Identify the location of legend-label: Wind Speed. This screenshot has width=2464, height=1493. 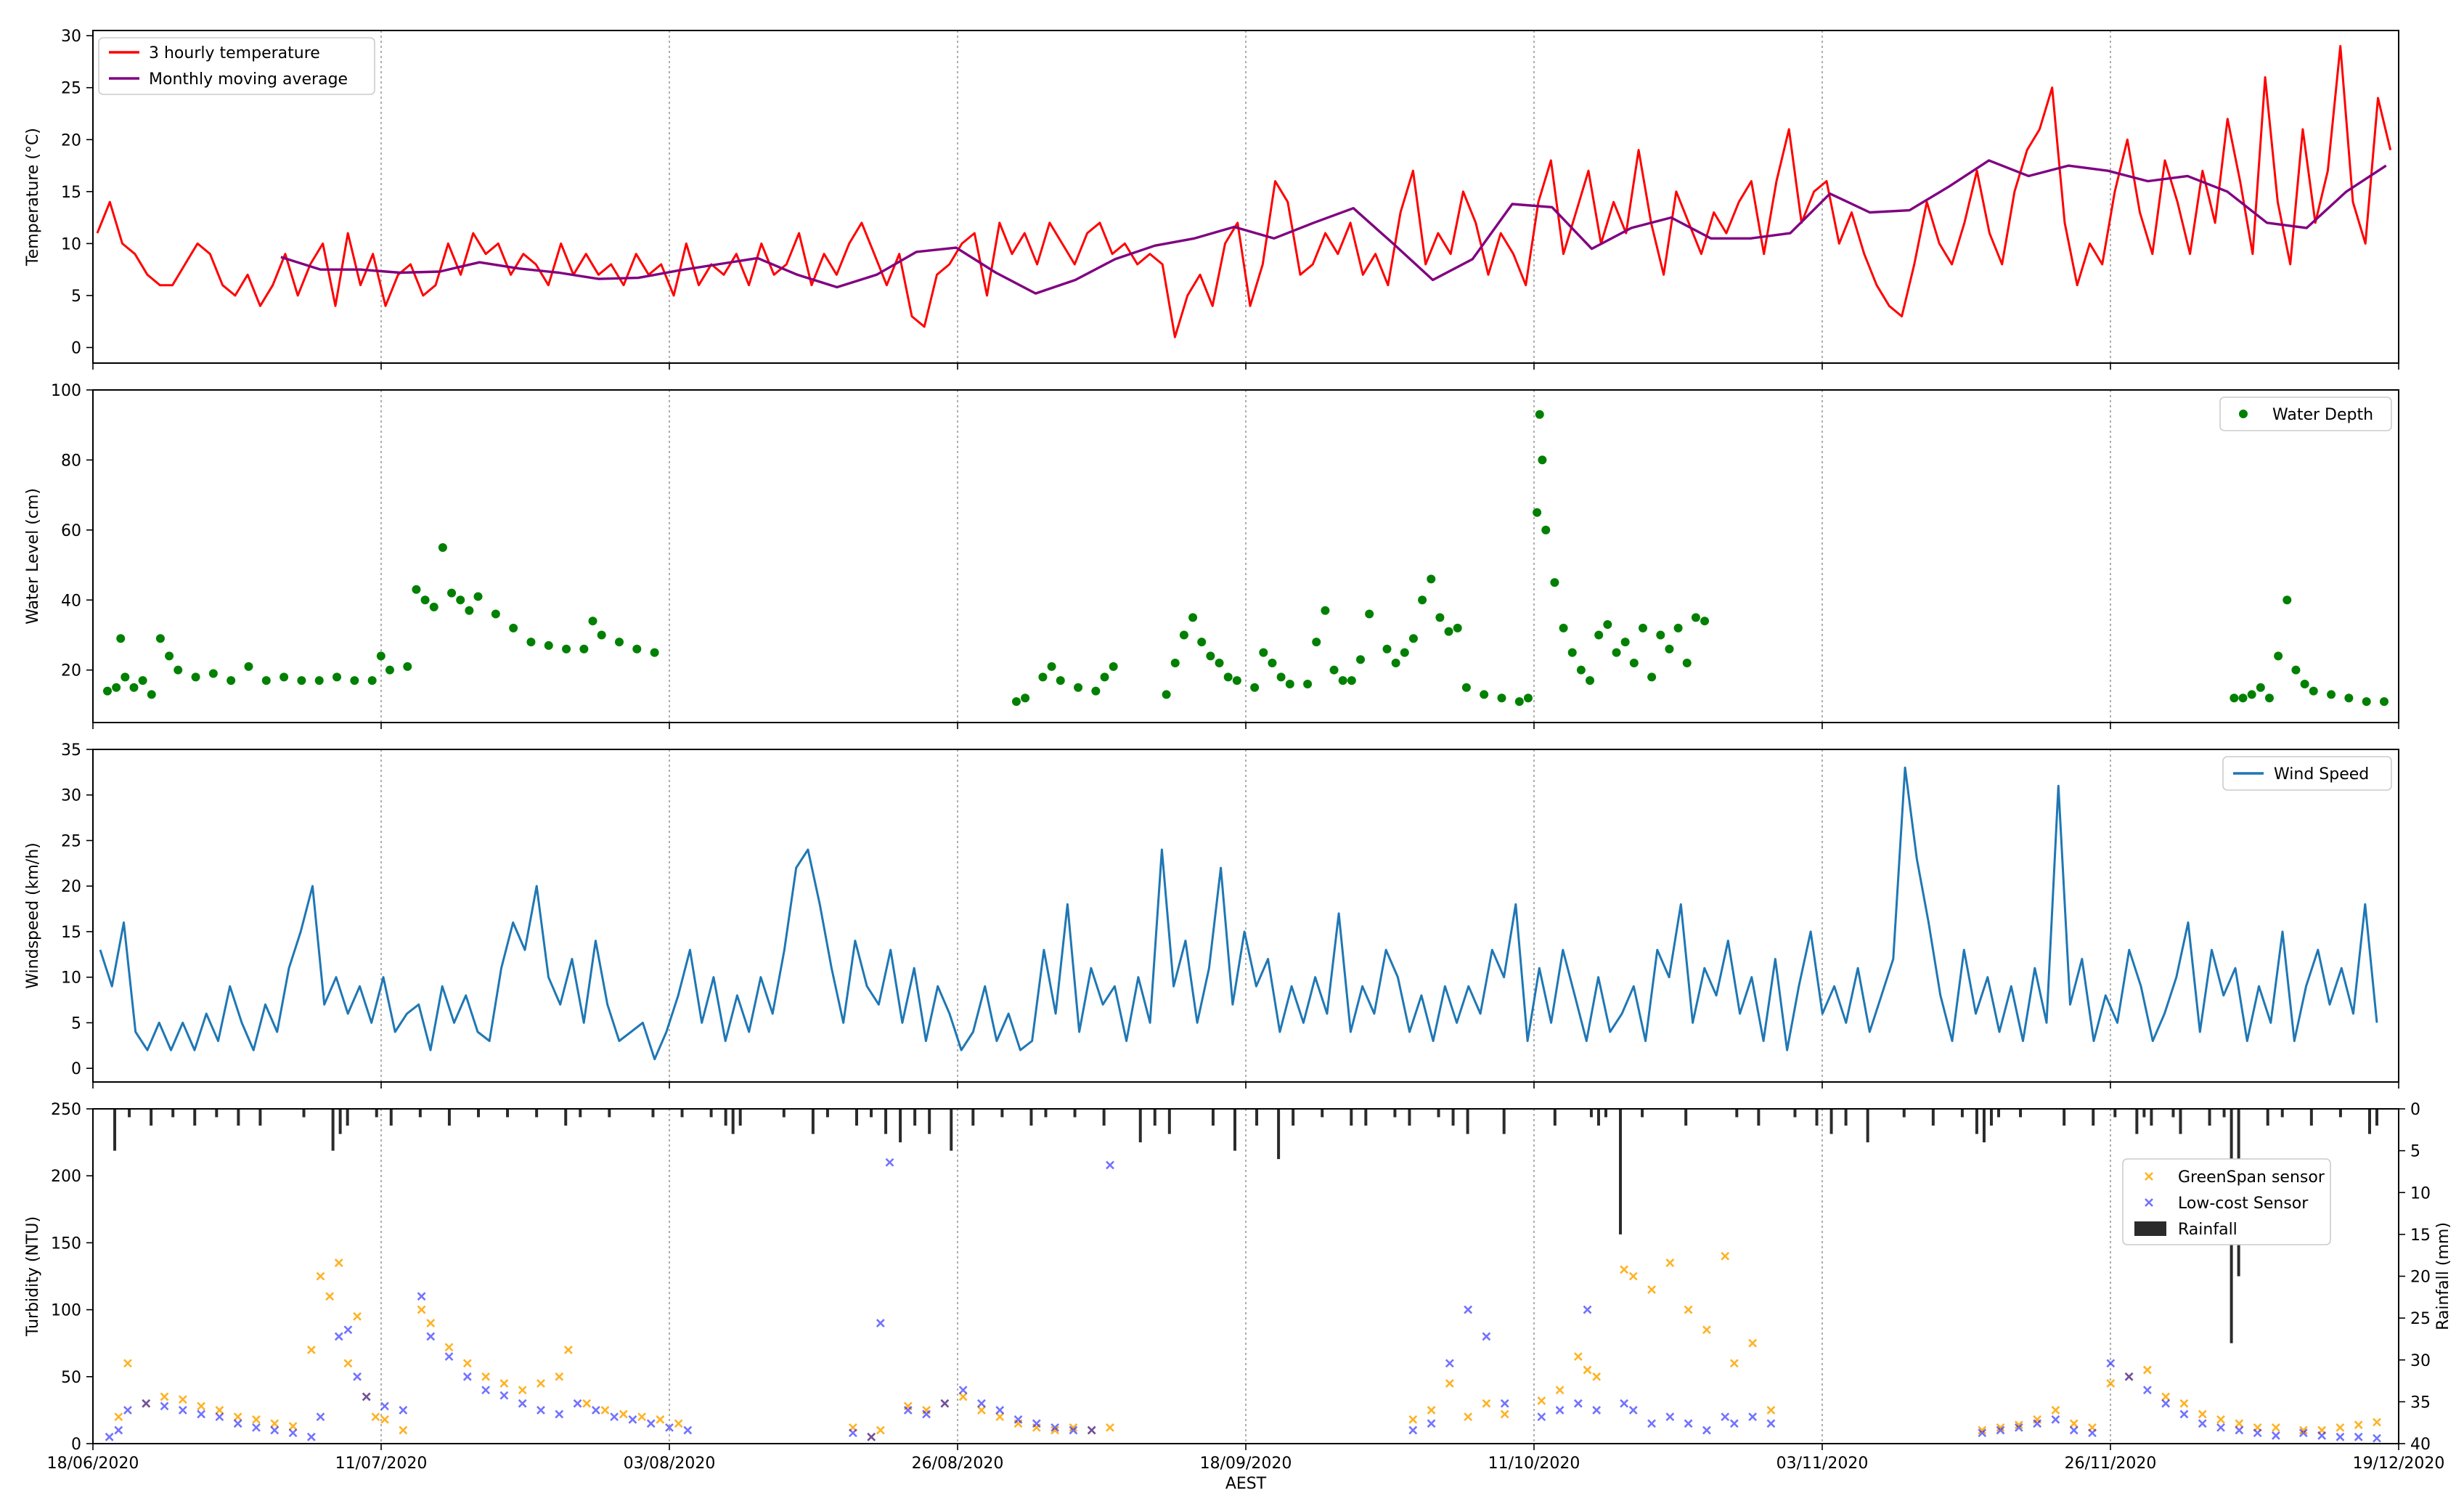
(2321, 774).